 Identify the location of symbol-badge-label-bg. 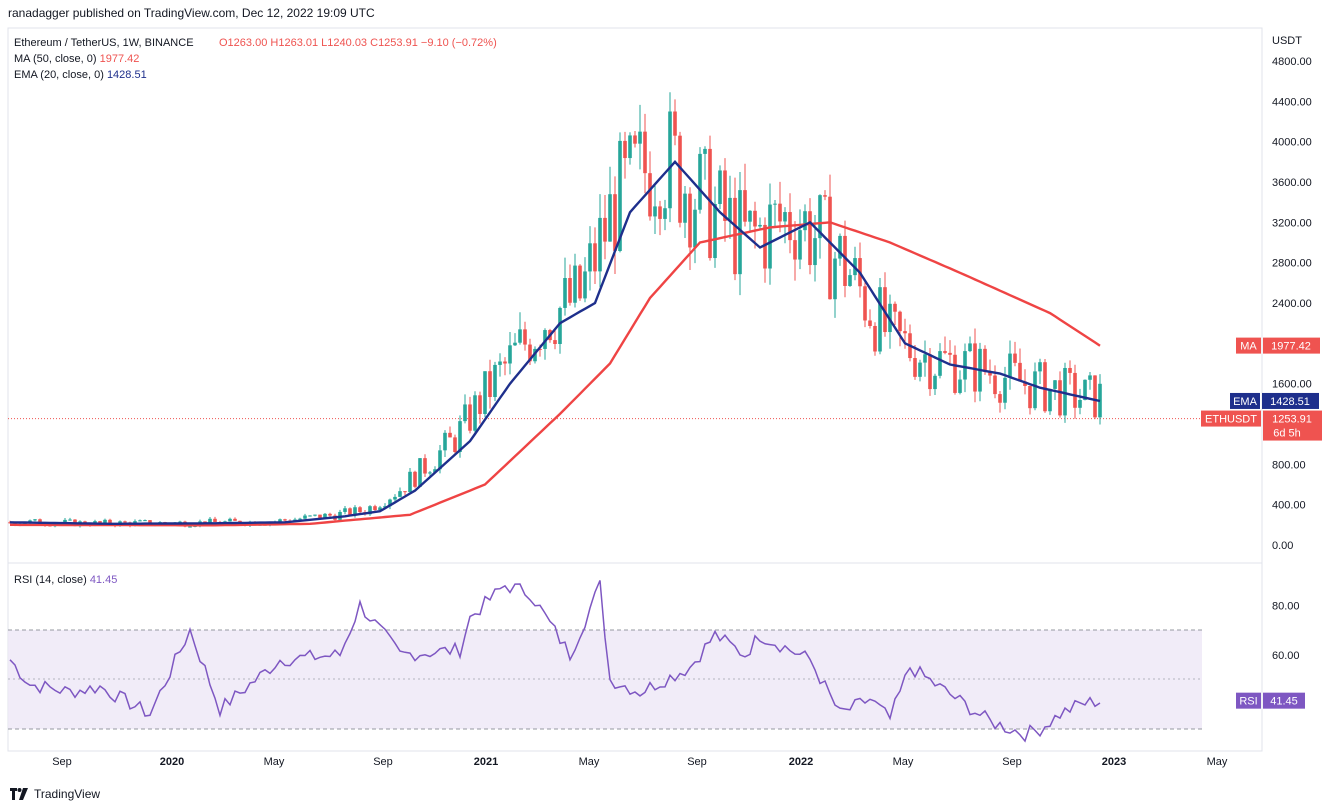
(1231, 418).